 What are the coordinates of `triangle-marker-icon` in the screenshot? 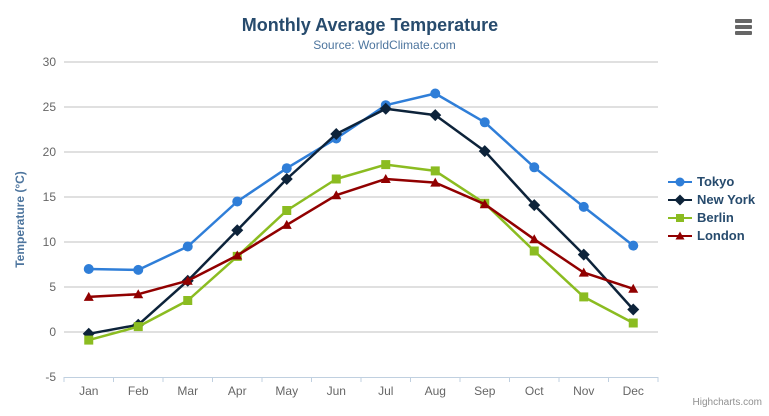 It's located at (680, 235).